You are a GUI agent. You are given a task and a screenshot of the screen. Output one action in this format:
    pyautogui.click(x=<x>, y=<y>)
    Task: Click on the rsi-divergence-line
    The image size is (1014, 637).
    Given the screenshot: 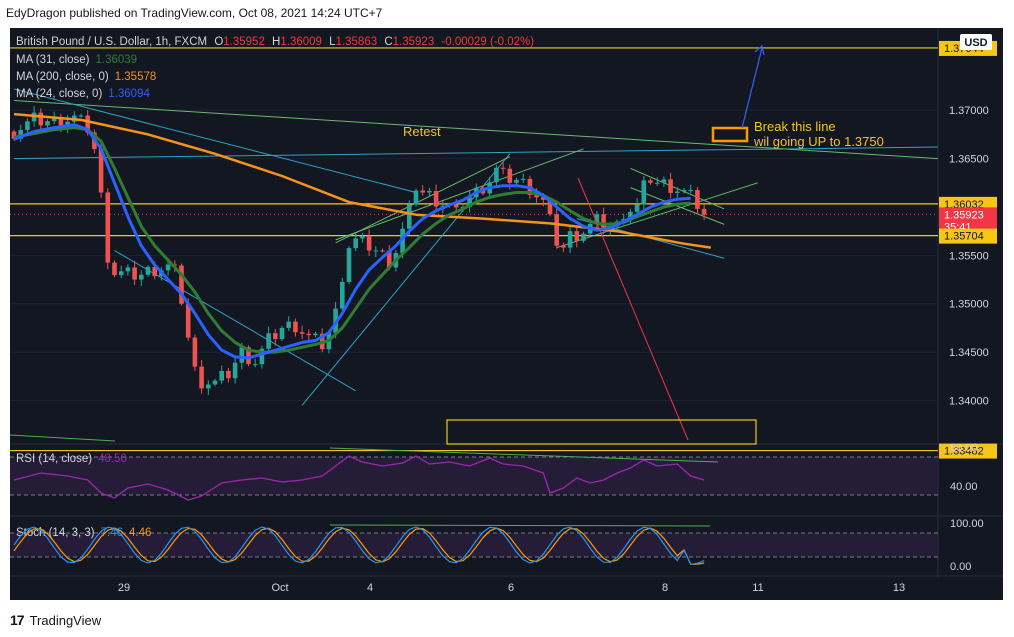 What is the action you would take?
    pyautogui.click(x=524, y=455)
    